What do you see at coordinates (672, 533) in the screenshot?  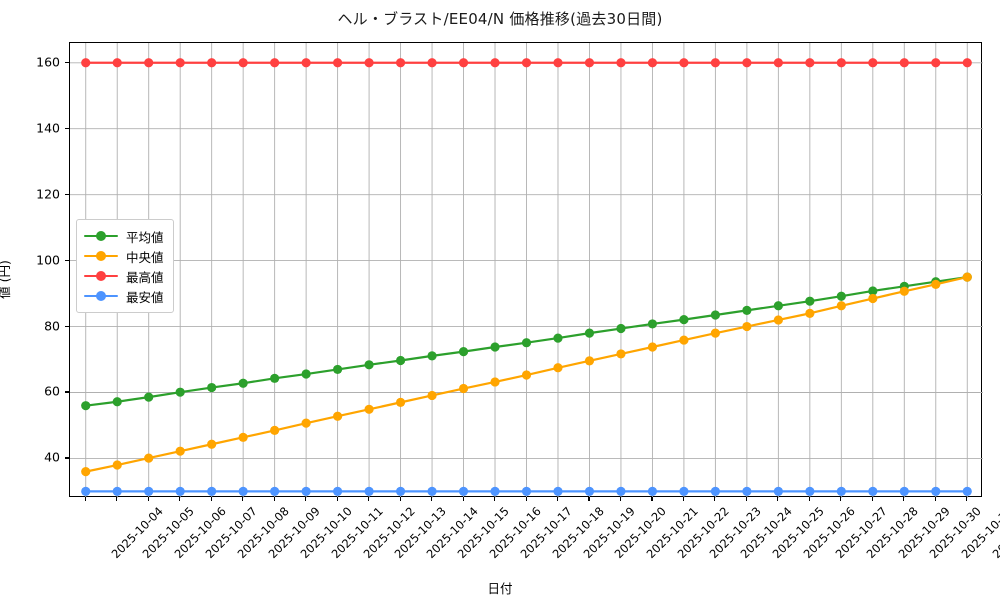 I see `x-axis-tick-label: 2025-10-21` at bounding box center [672, 533].